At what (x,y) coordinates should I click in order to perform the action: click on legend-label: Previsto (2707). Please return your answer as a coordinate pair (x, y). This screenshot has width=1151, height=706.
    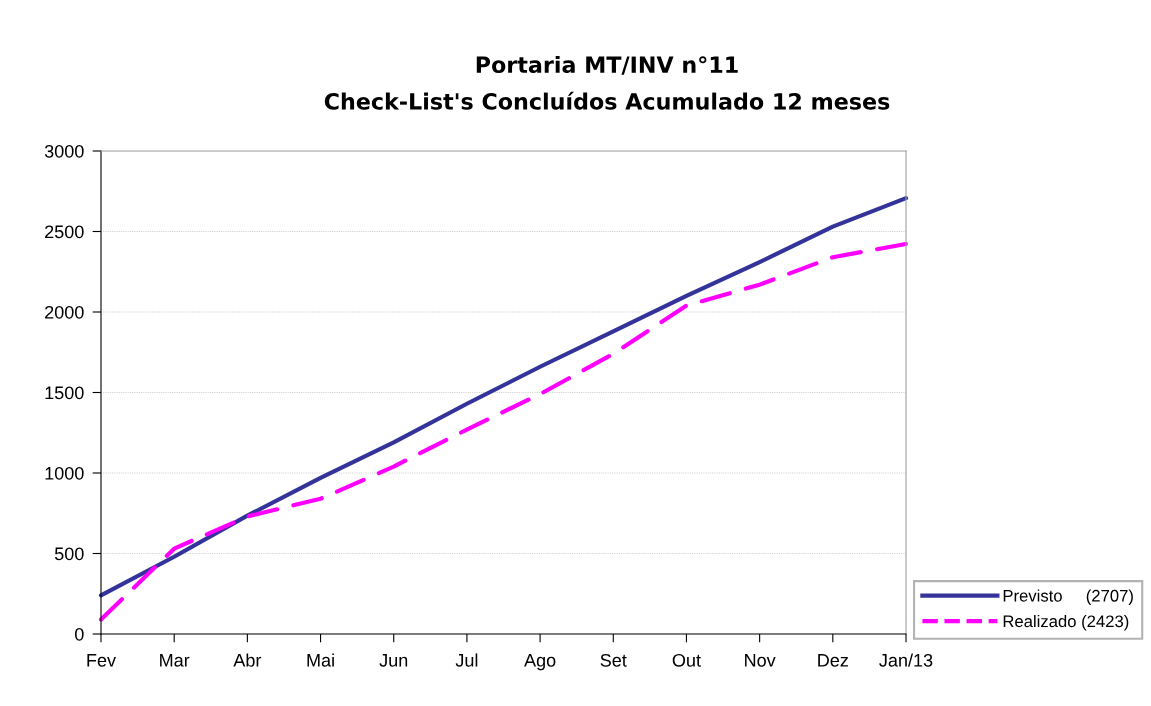
    Looking at the image, I should click on (1068, 597).